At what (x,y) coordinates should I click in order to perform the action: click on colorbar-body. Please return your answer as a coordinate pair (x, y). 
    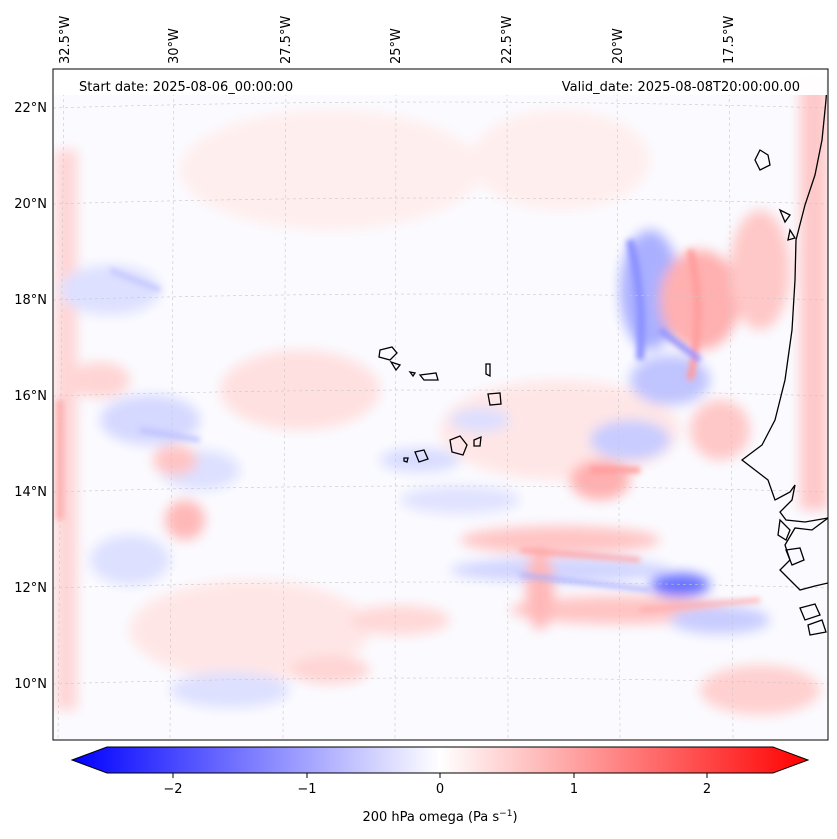
    Looking at the image, I should click on (440, 760).